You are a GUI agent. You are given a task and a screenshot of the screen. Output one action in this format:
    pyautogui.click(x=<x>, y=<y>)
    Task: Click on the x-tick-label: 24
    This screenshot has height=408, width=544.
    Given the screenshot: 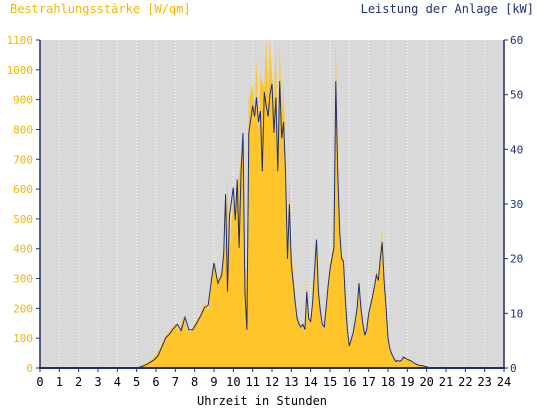 What is the action you would take?
    pyautogui.click(x=504, y=382)
    